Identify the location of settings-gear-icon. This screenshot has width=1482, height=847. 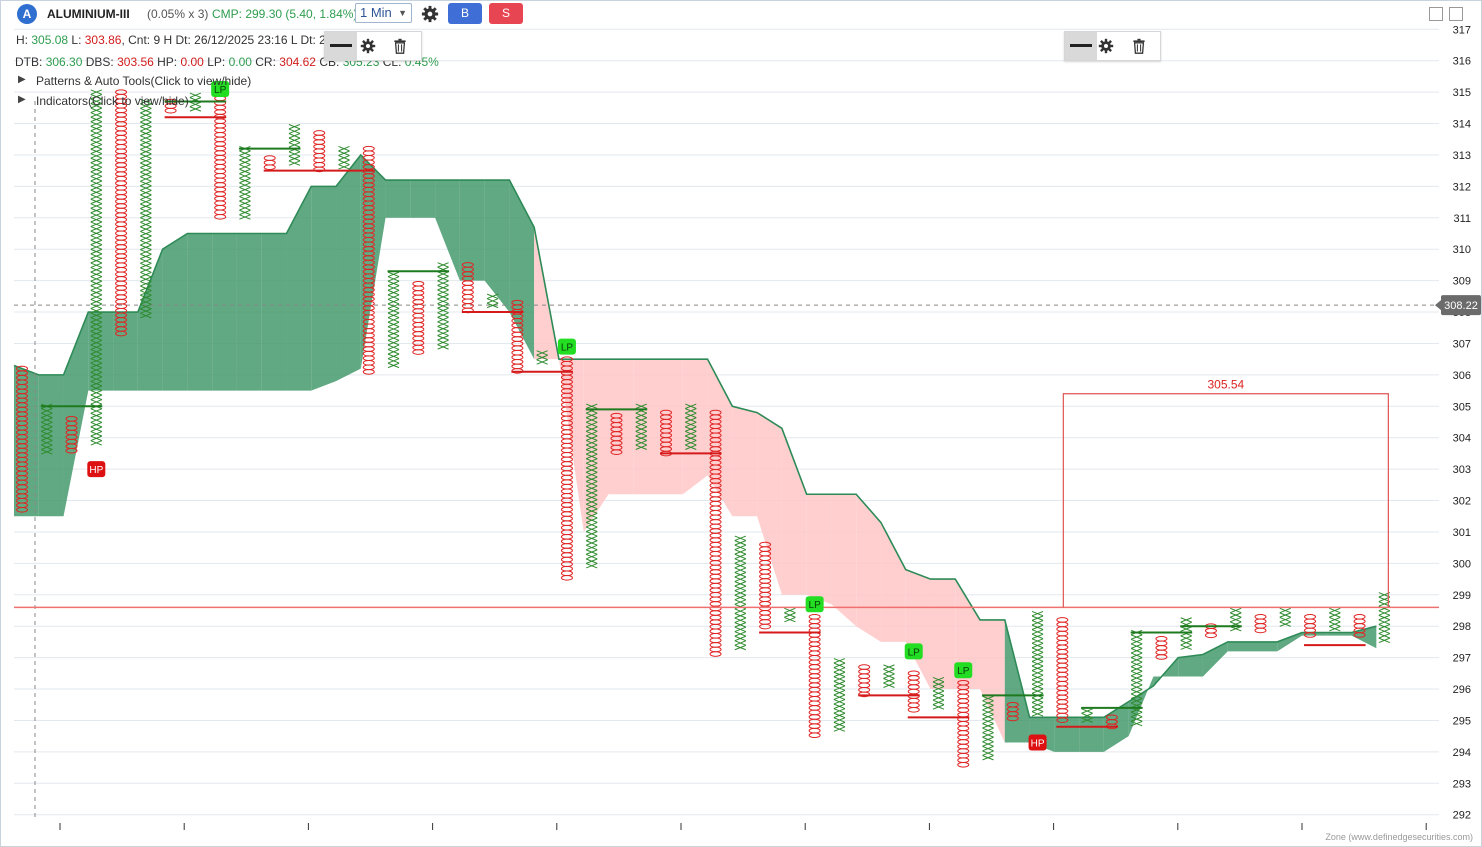
(430, 14).